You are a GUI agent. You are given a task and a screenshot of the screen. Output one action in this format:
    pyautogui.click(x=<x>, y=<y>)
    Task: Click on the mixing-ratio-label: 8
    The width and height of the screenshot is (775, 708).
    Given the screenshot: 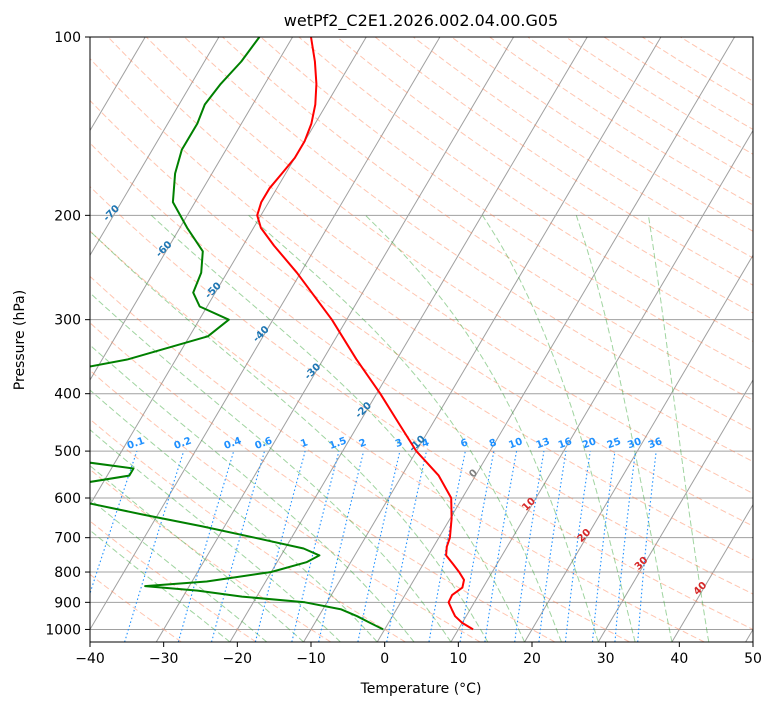 What is the action you would take?
    pyautogui.click(x=493, y=443)
    